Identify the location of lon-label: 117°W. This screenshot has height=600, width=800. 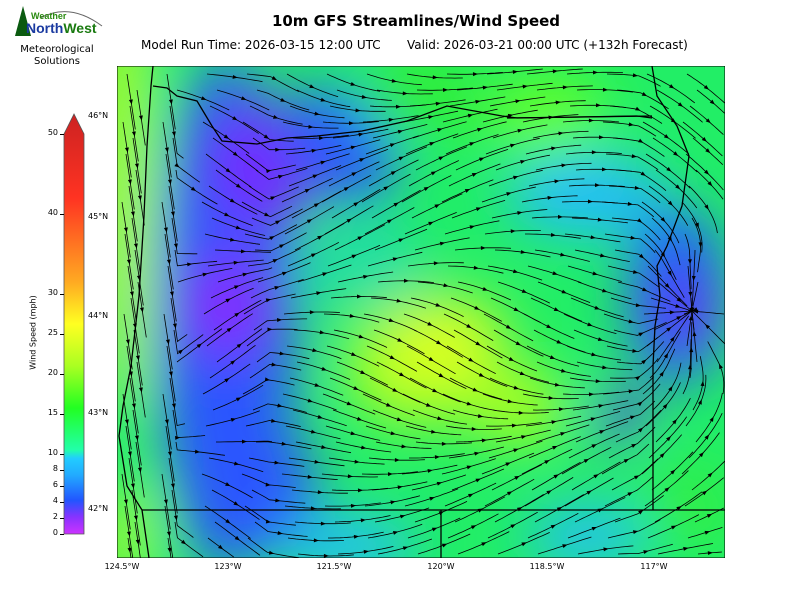
(654, 566).